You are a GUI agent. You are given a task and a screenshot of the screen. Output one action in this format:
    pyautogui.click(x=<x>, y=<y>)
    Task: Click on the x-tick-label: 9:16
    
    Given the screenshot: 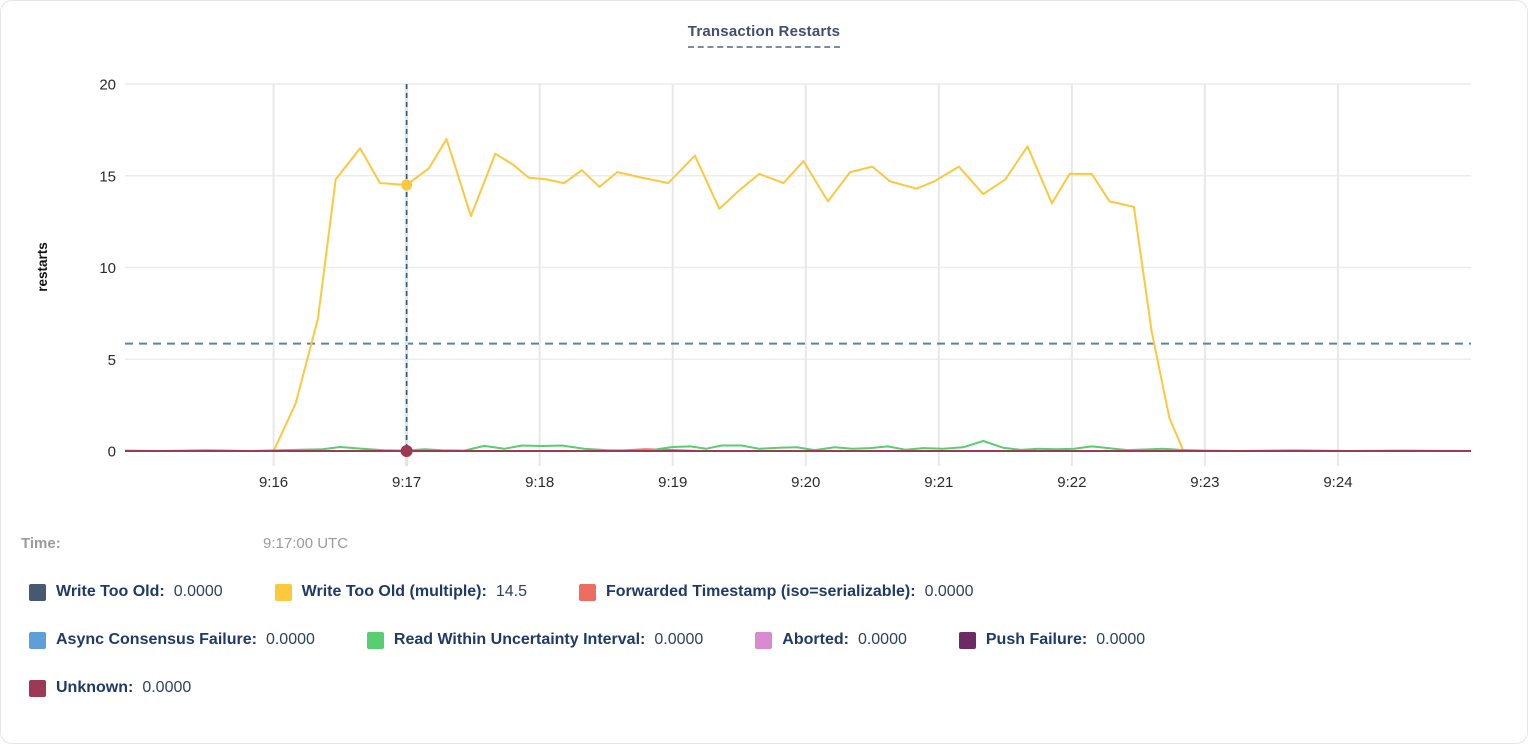 What is the action you would take?
    pyautogui.click(x=273, y=482)
    